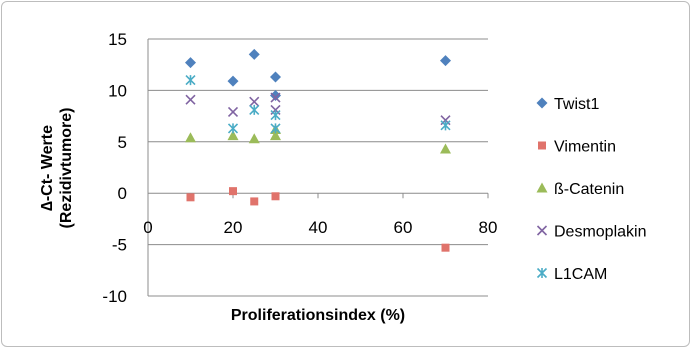 Image resolution: width=693 pixels, height=350 pixels. What do you see at coordinates (119, 245) in the screenshot?
I see `y-tick-label: -5` at bounding box center [119, 245].